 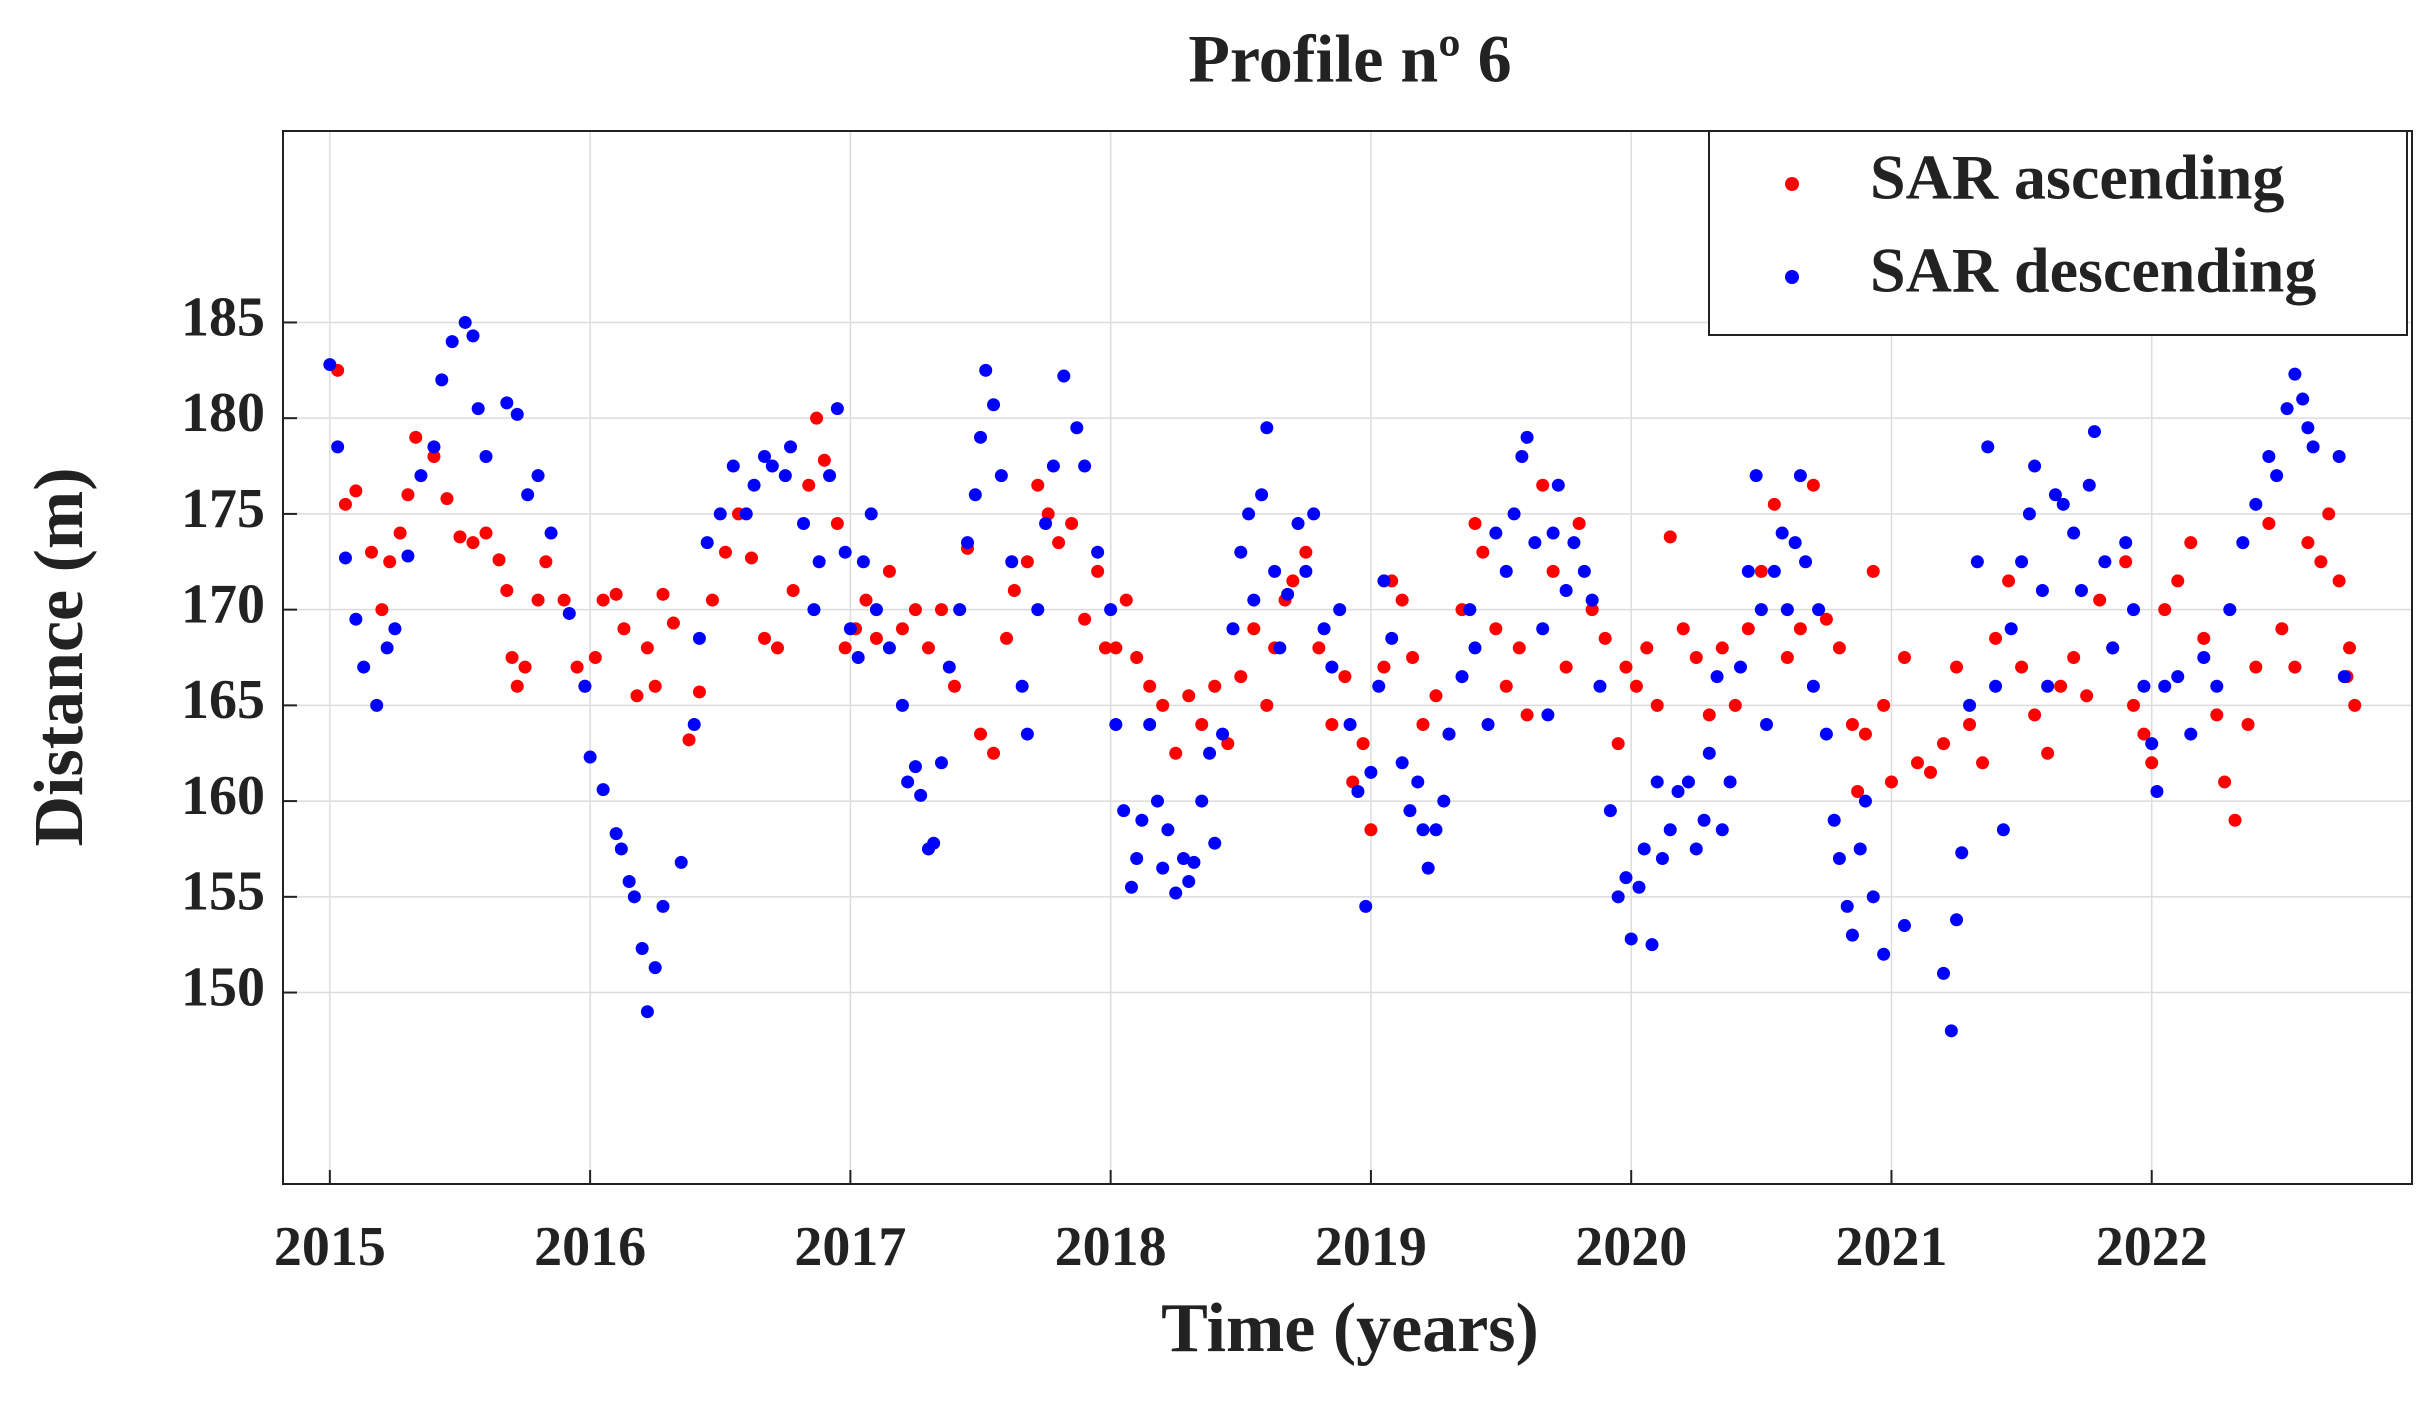 What do you see at coordinates (59, 656) in the screenshot?
I see `y-axis-label: Distance (m)` at bounding box center [59, 656].